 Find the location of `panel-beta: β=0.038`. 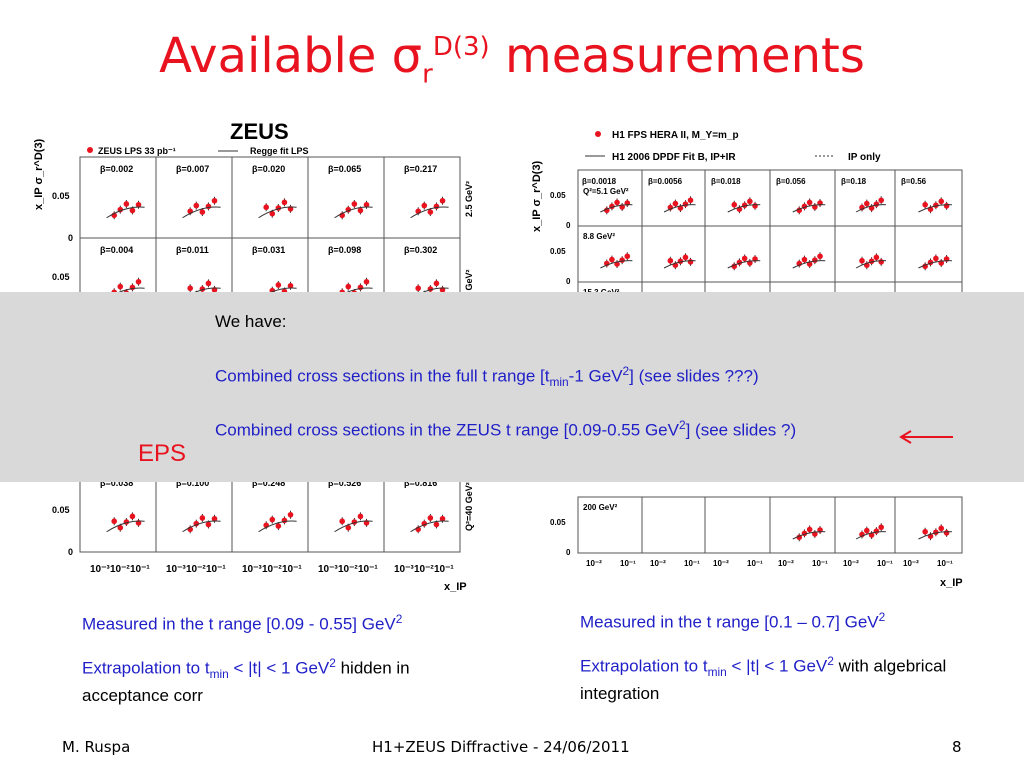

panel-beta: β=0.038 is located at coordinates (116, 483).